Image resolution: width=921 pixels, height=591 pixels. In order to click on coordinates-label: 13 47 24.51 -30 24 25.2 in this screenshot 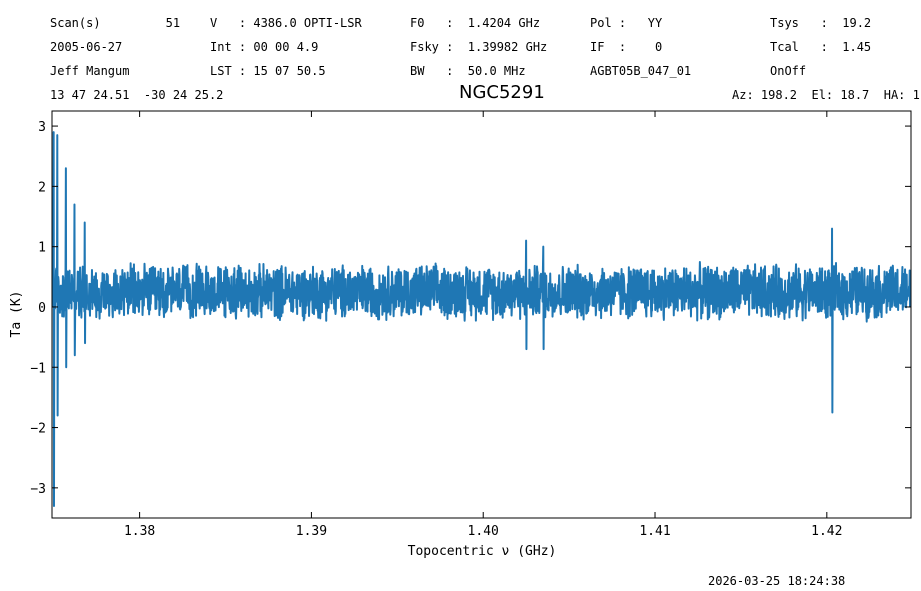, I will do `click(137, 95)`.